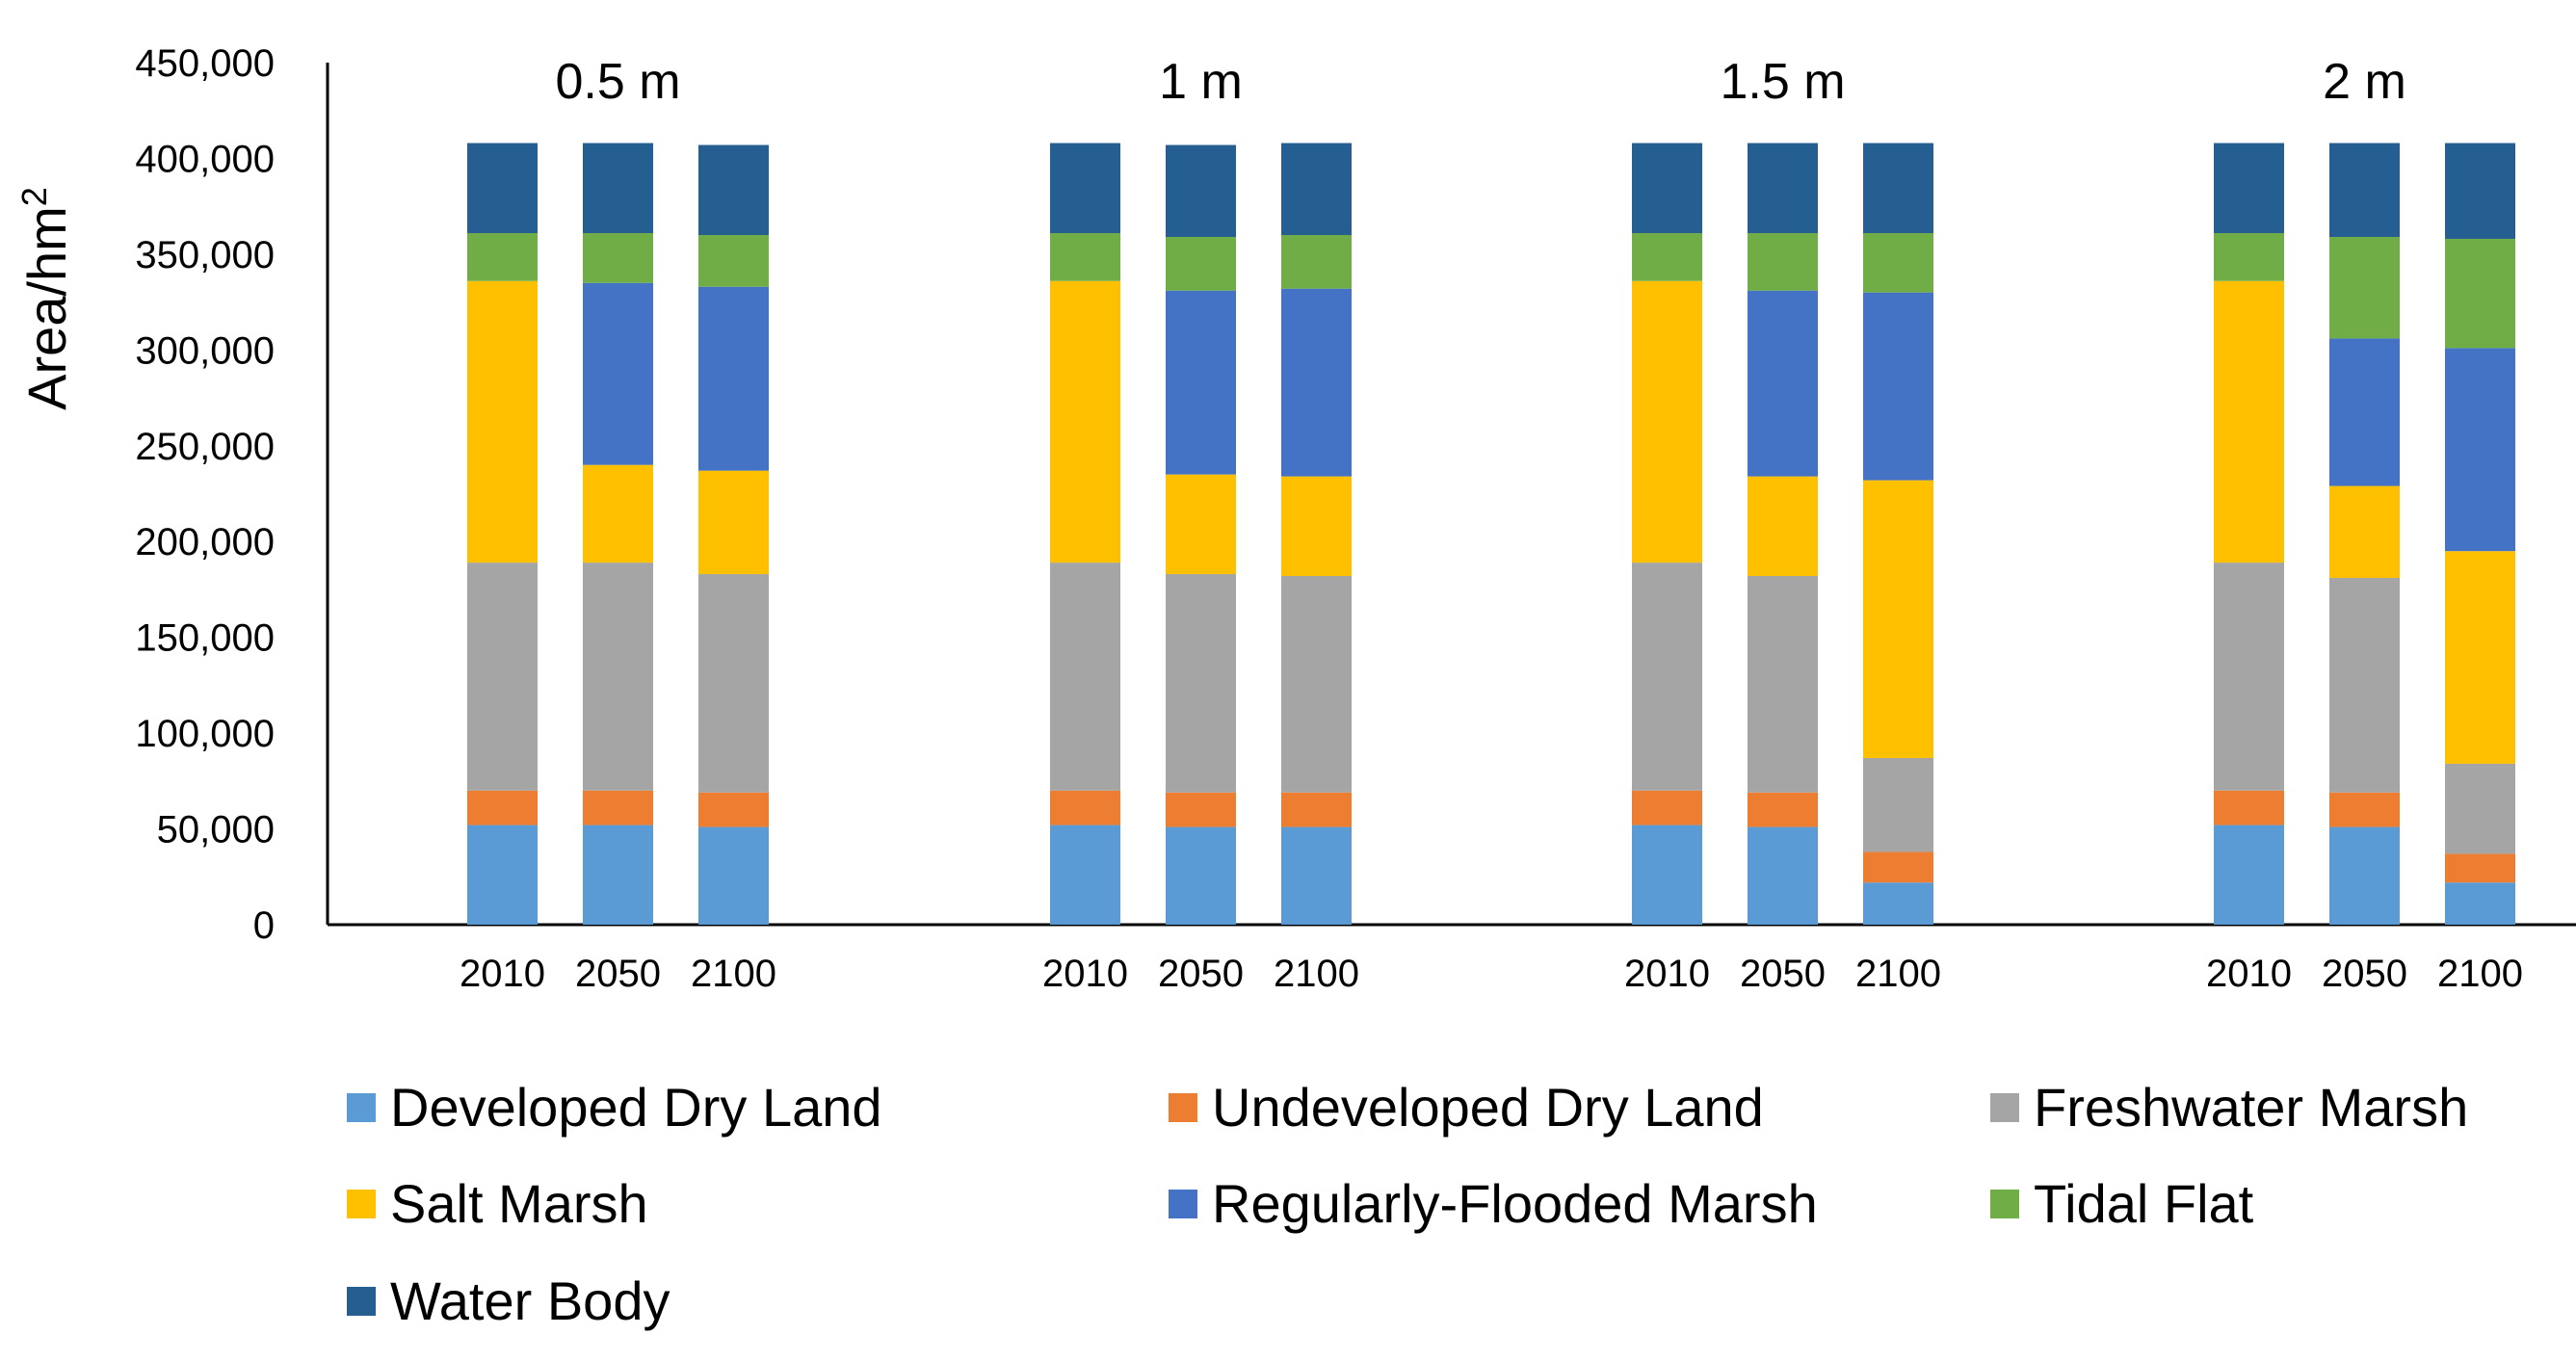 Image resolution: width=2576 pixels, height=1361 pixels. Describe the element at coordinates (519, 1204) in the screenshot. I see `legend-label: Salt Marsh` at that location.